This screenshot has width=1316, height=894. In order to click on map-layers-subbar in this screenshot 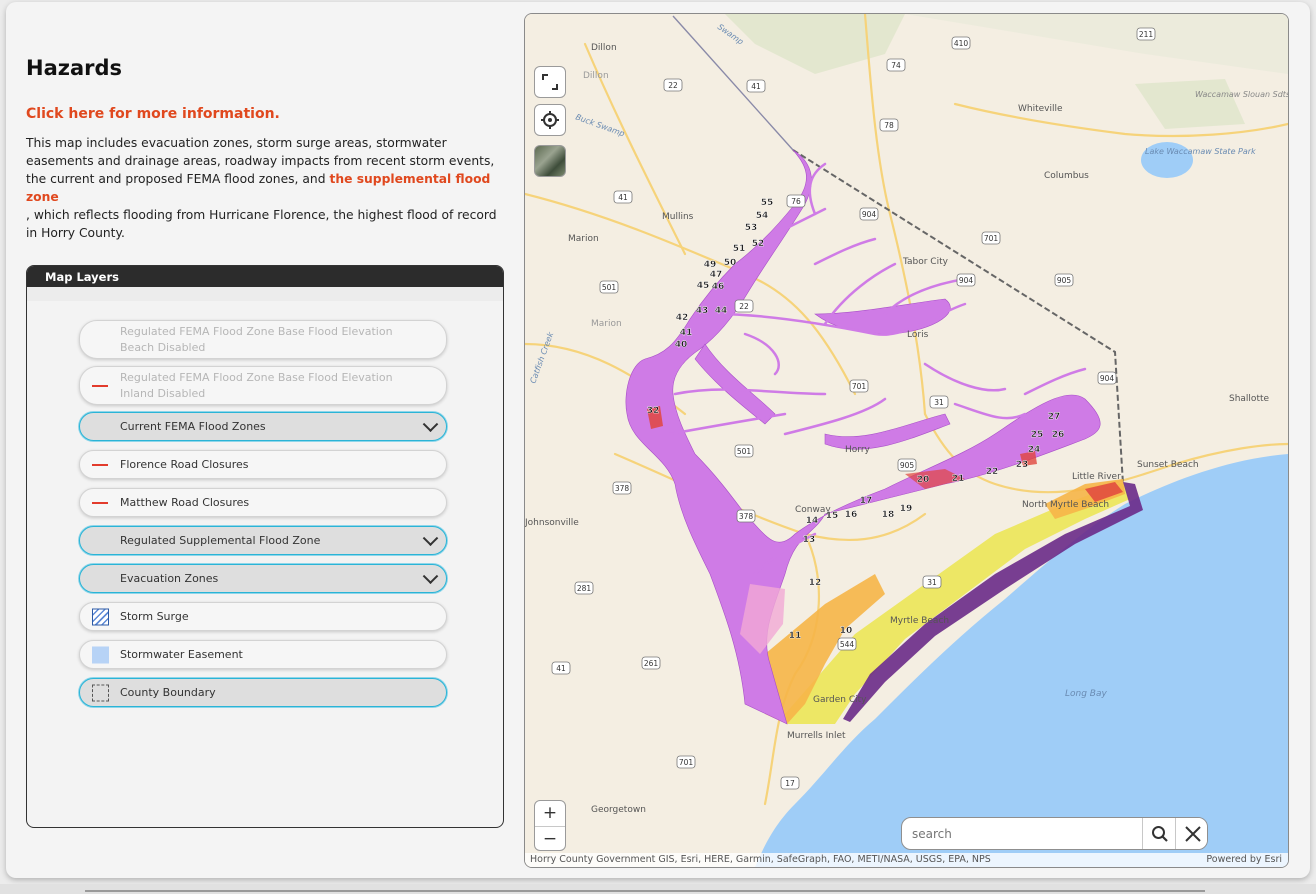, I will do `click(265, 294)`.